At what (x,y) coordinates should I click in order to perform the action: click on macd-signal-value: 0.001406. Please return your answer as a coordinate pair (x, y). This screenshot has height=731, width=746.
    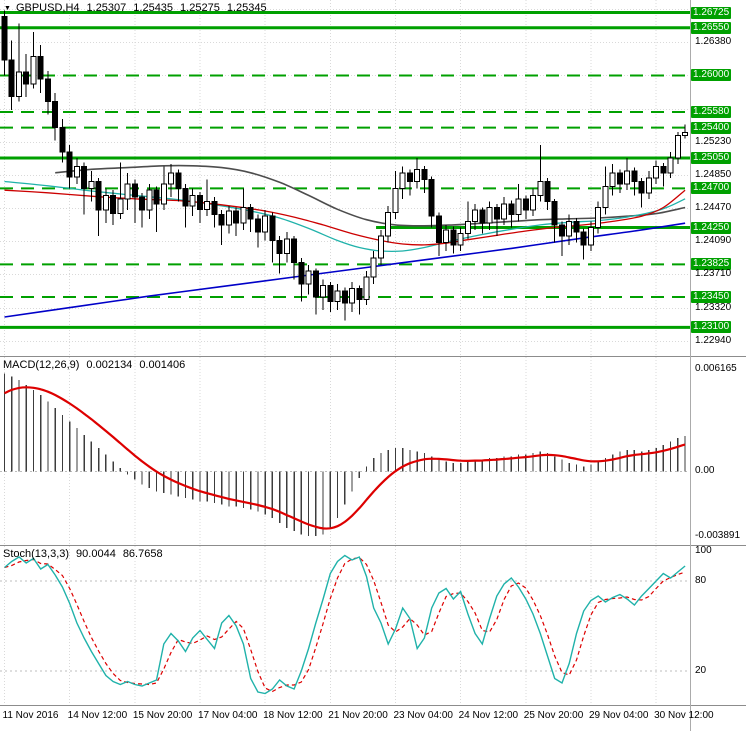
    Looking at the image, I should click on (162, 365).